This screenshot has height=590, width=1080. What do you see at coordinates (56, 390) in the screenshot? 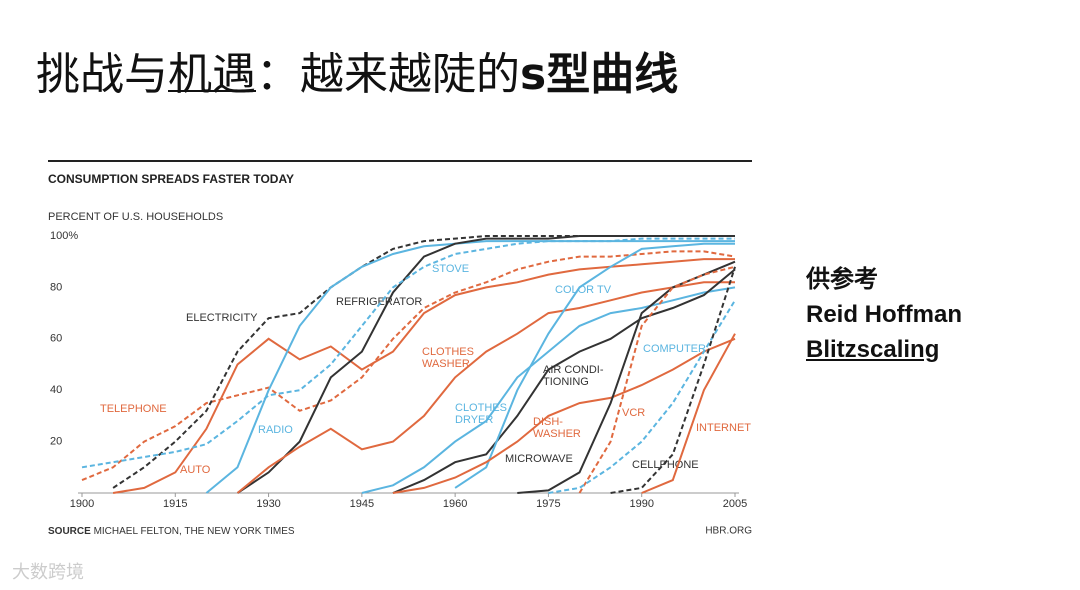
I see `y-tick-label: 40` at bounding box center [56, 390].